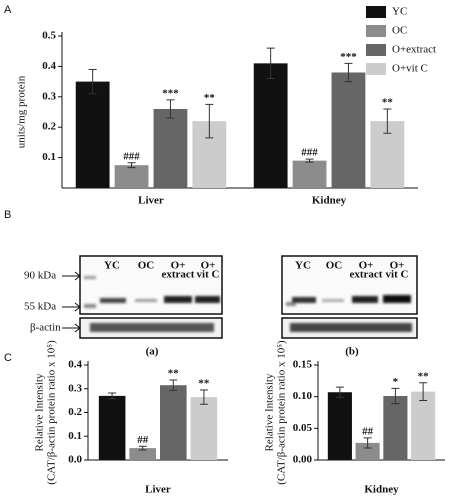  What do you see at coordinates (45, 328) in the screenshot?
I see `loading-label: β-actin` at bounding box center [45, 328].